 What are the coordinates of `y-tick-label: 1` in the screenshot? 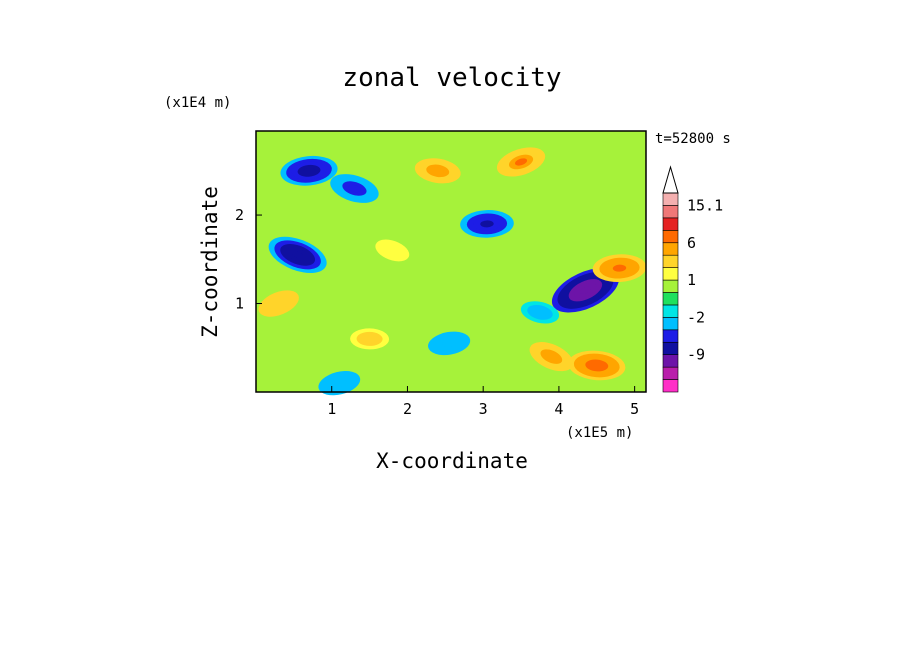 It's located at (239, 304).